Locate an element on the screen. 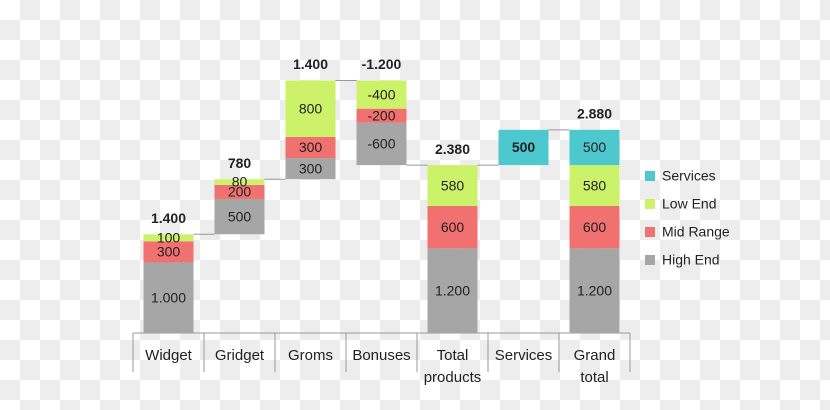 The height and width of the screenshot is (410, 830). x-tick-label: Groms is located at coordinates (310, 355).